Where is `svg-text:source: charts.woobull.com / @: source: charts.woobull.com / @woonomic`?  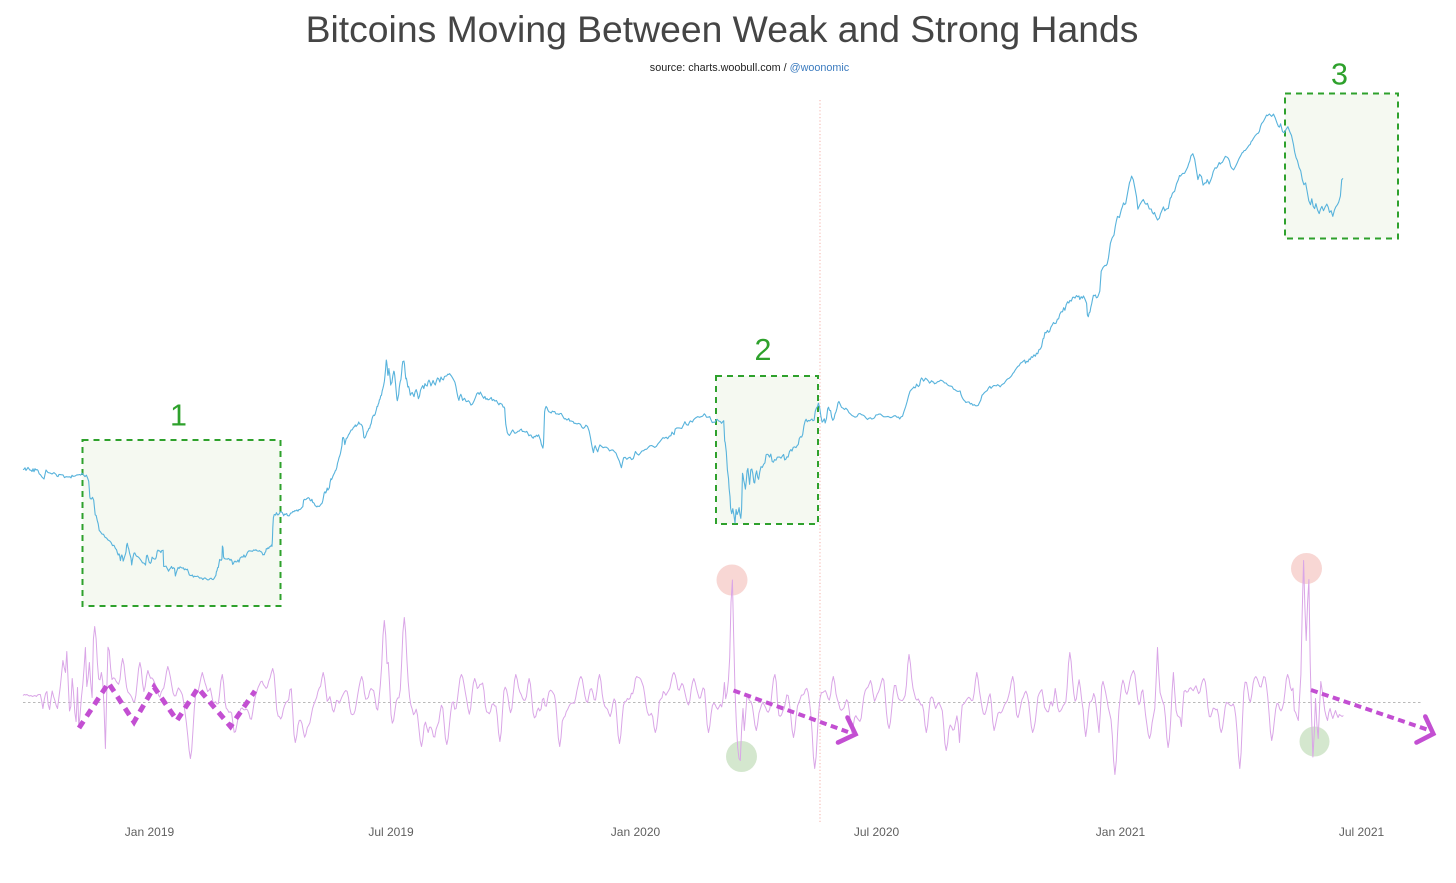
svg-text:source: charts.woobull.com / @: source: charts.woobull.com / @woonomic is located at coordinates (750, 68).